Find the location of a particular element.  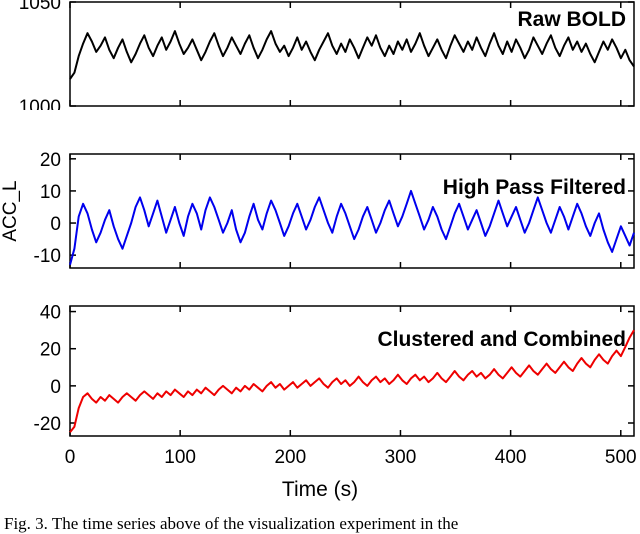

x-tick-label: 200 is located at coordinates (290, 457).